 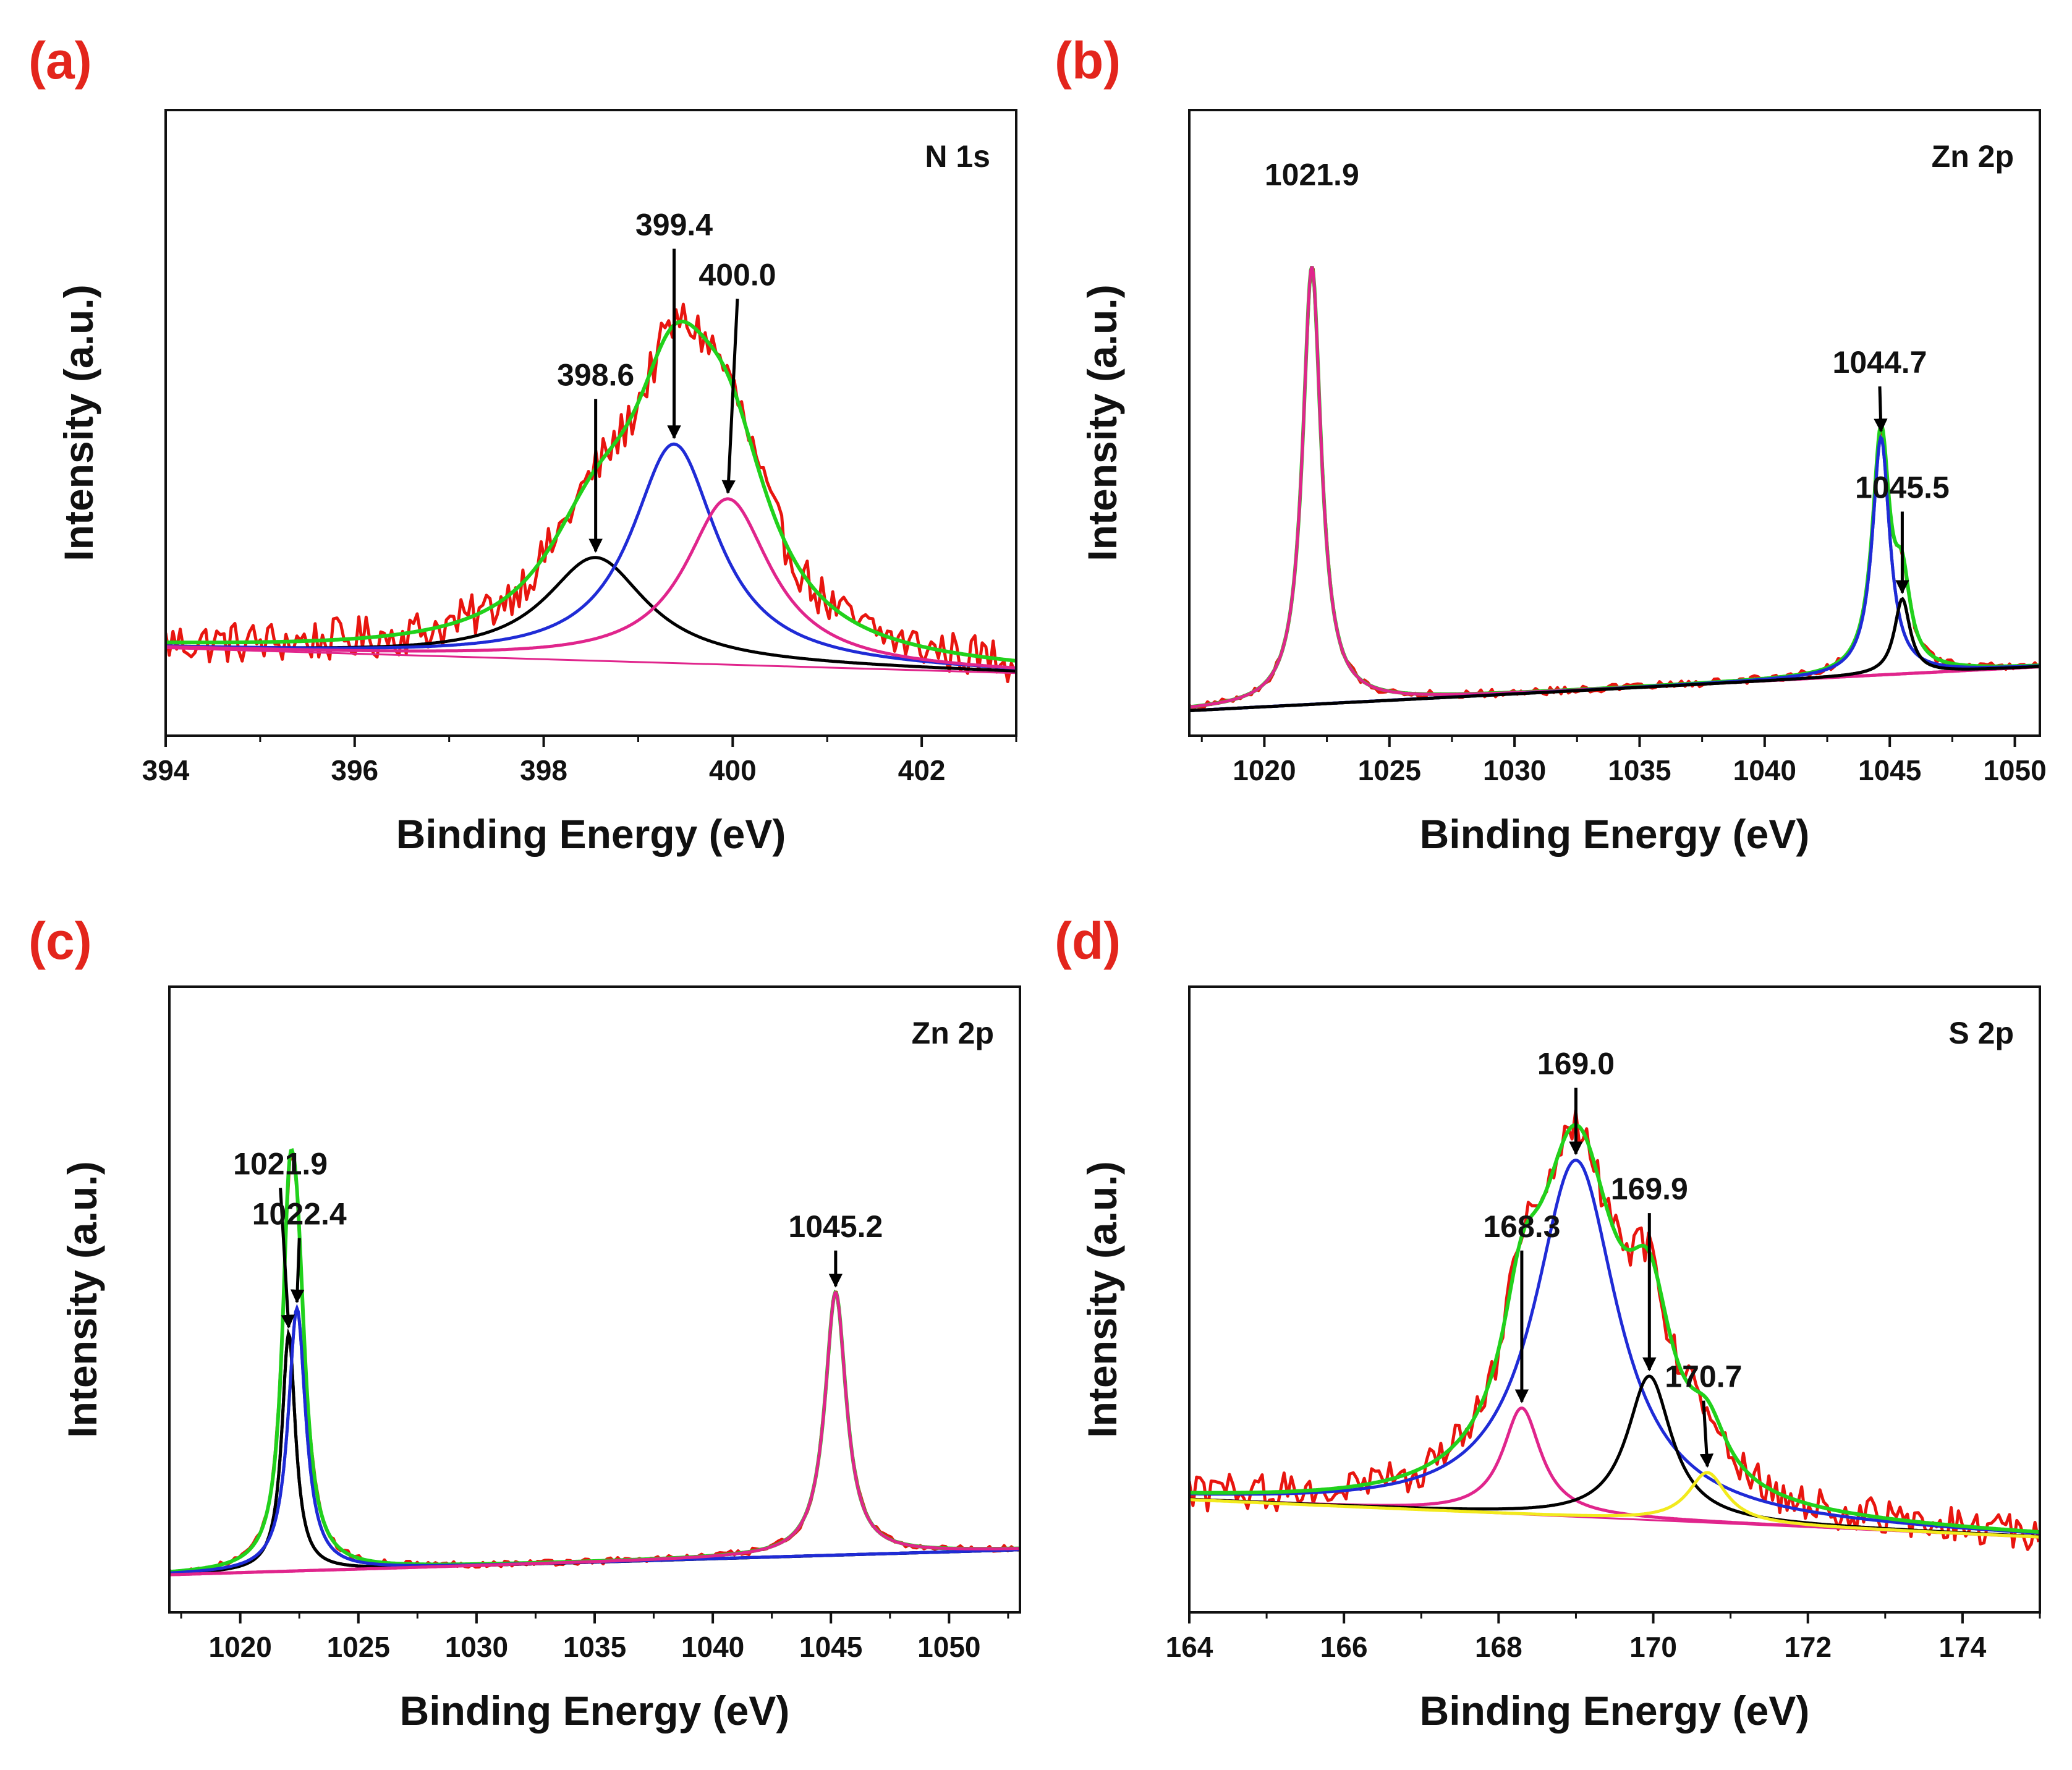 I want to click on peak-label-1044.7: 1044.7, so click(x=1880, y=362).